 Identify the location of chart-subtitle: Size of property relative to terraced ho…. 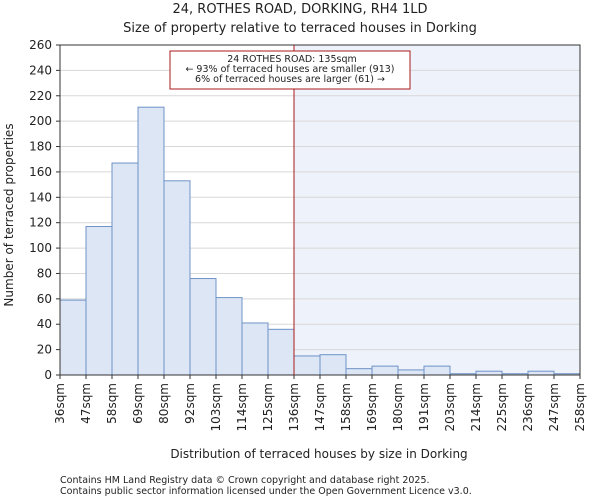
(300, 28).